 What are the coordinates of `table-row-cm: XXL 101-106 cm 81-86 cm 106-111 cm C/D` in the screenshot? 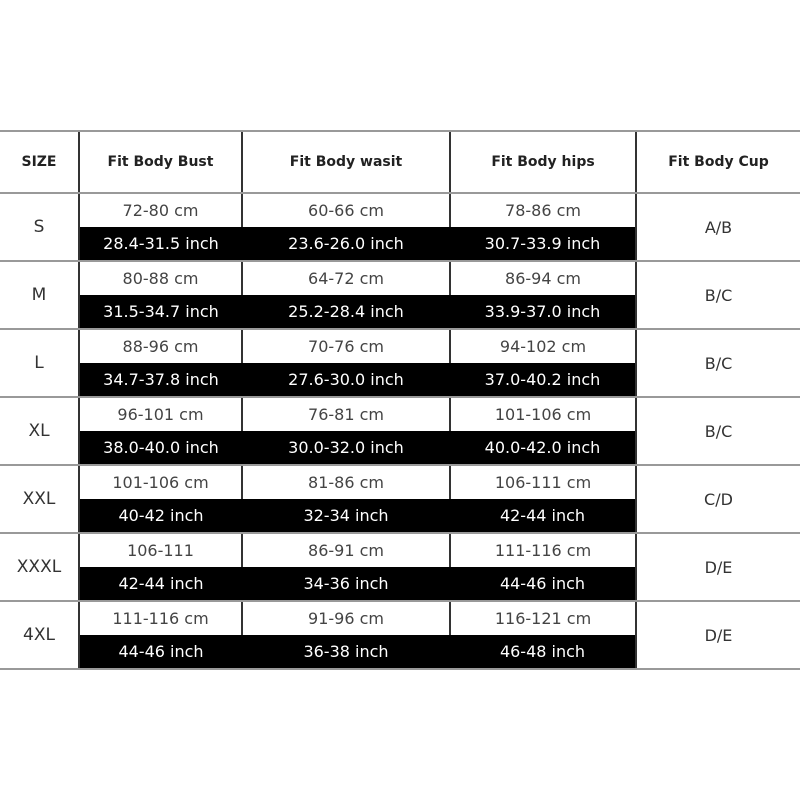 It's located at (400, 499).